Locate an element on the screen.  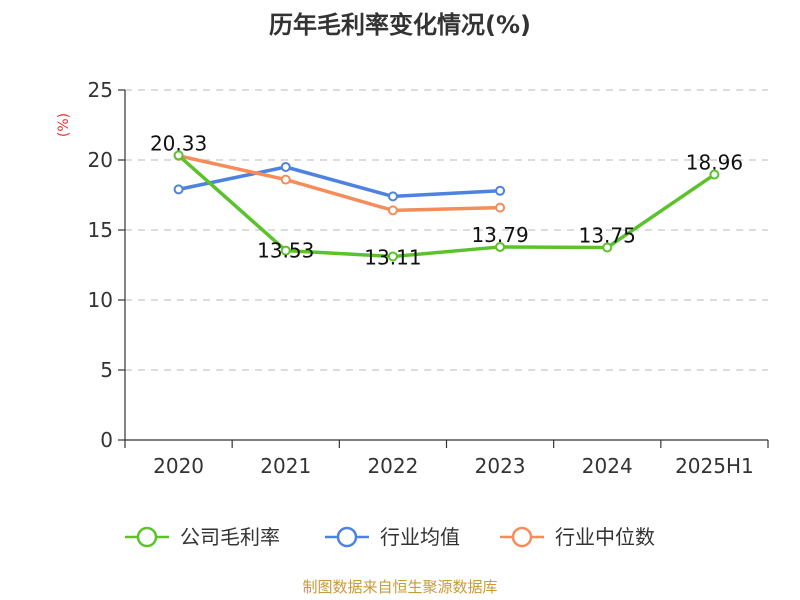
legend-item: 行业中位数 is located at coordinates (577, 537).